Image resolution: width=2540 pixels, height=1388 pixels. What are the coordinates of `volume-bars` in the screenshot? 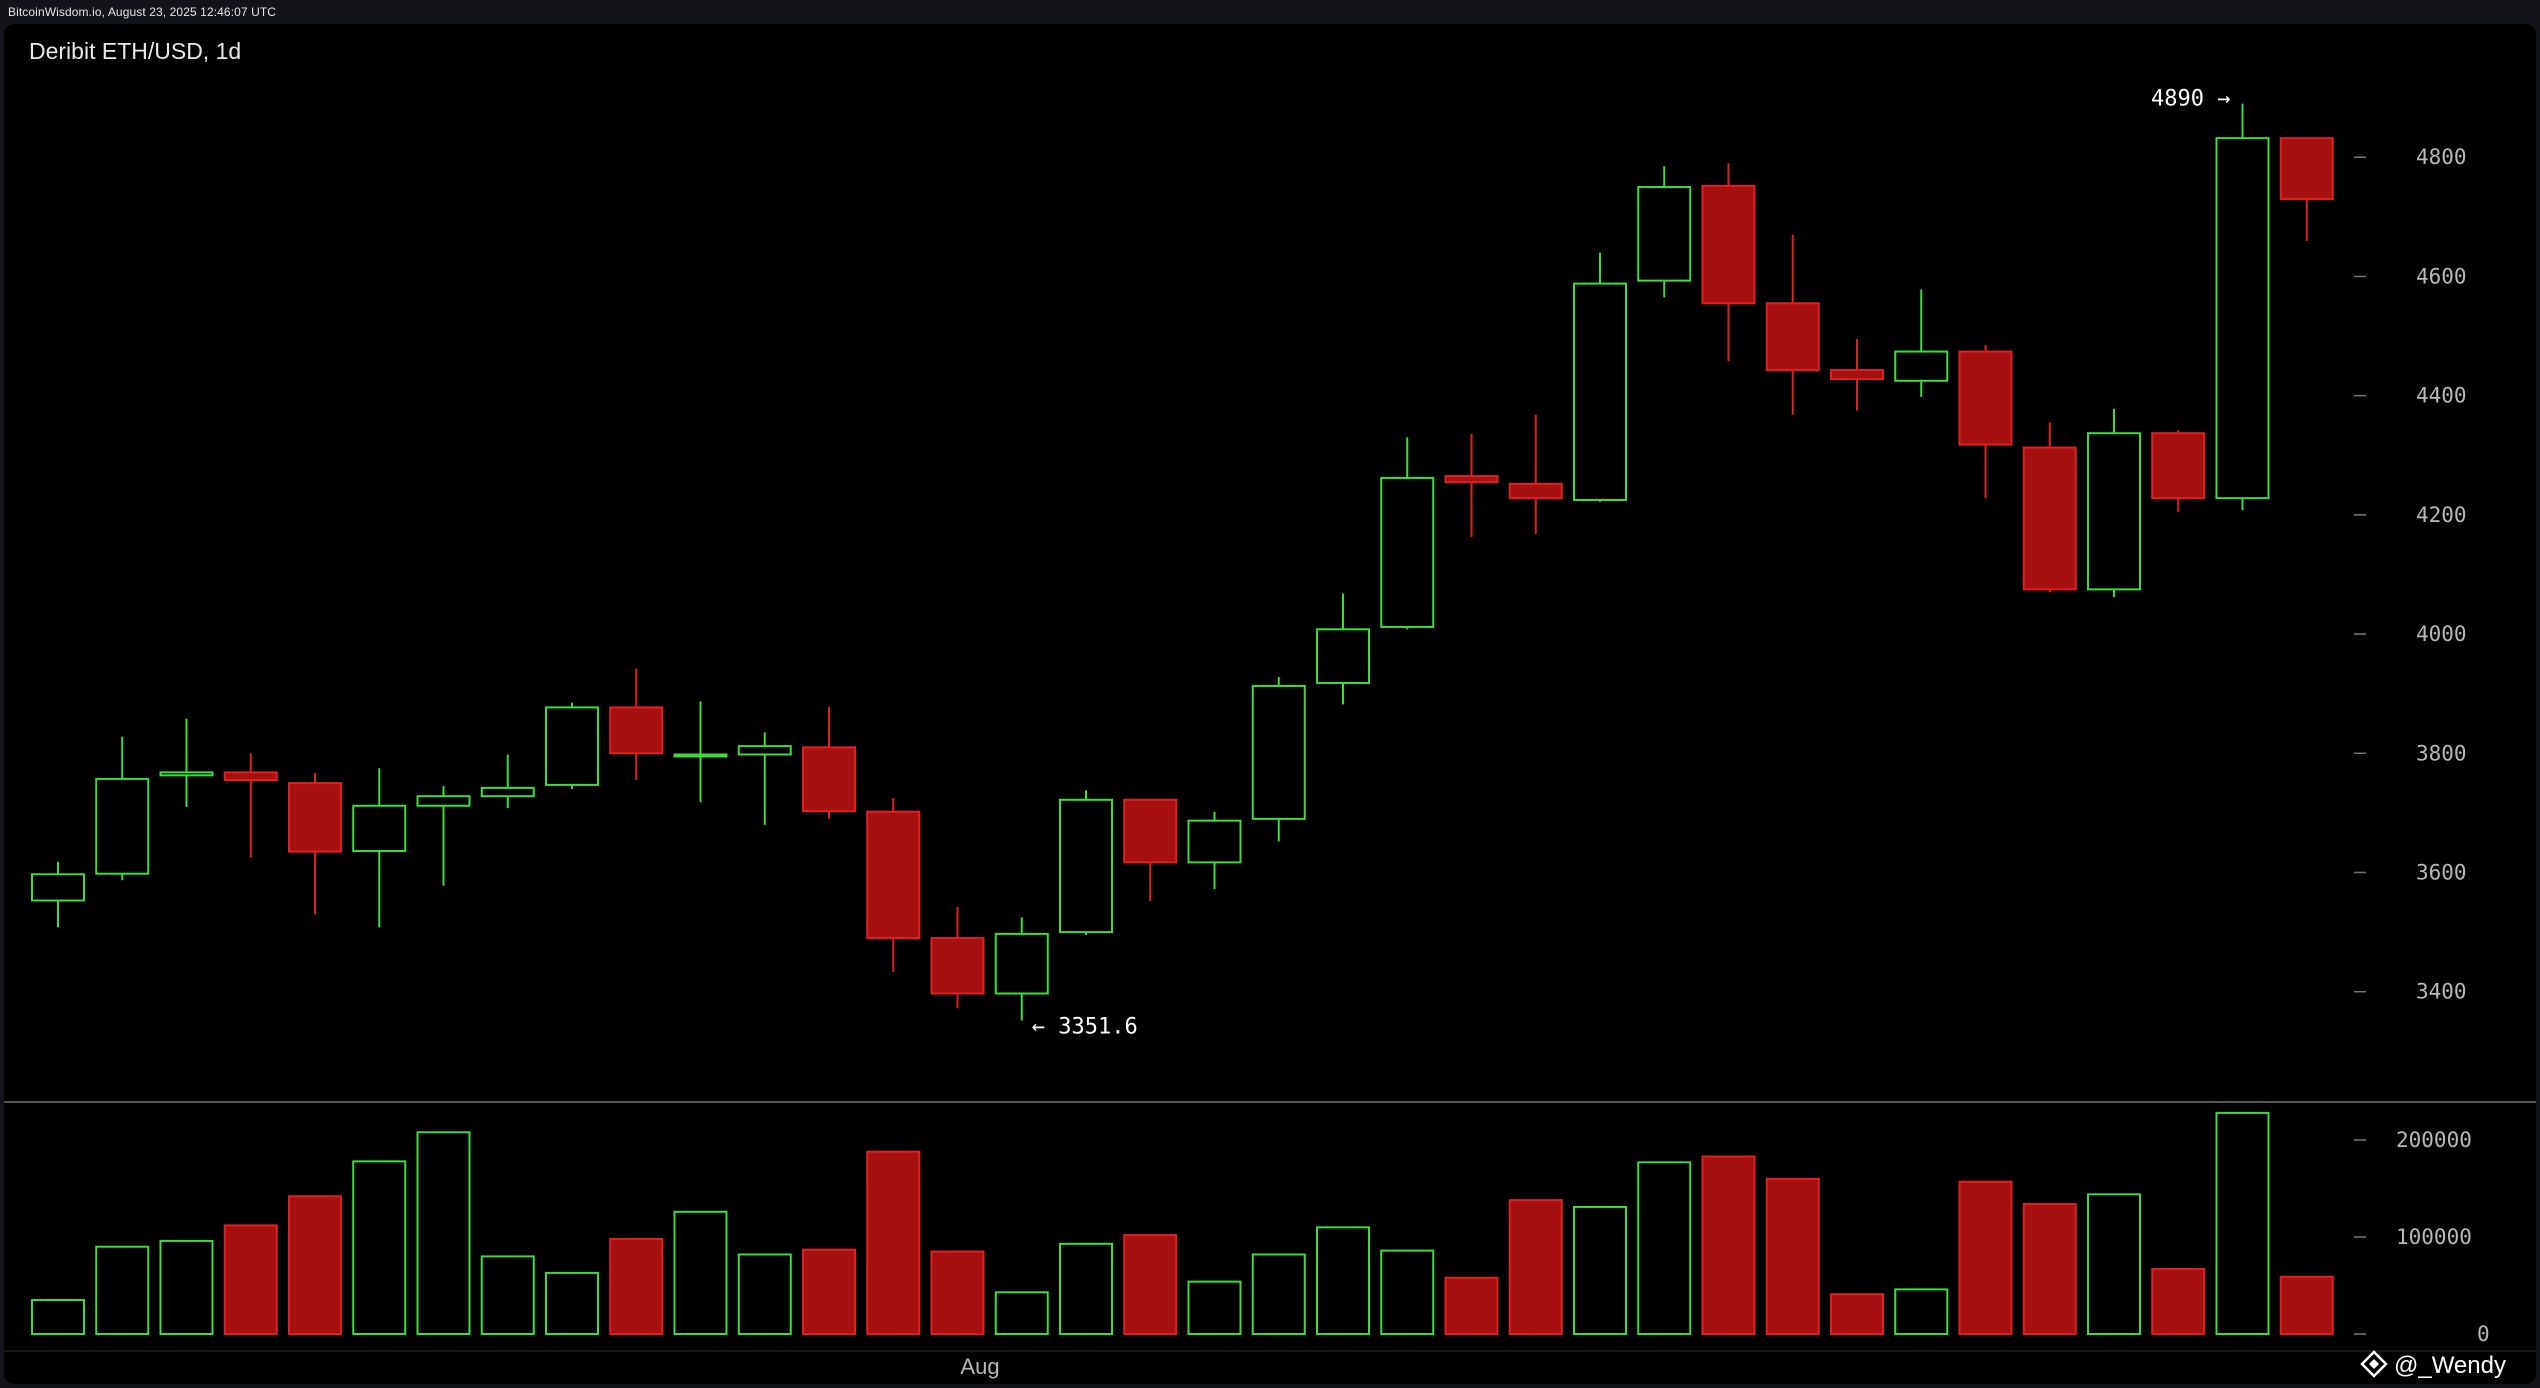 It's located at (1182, 1223).